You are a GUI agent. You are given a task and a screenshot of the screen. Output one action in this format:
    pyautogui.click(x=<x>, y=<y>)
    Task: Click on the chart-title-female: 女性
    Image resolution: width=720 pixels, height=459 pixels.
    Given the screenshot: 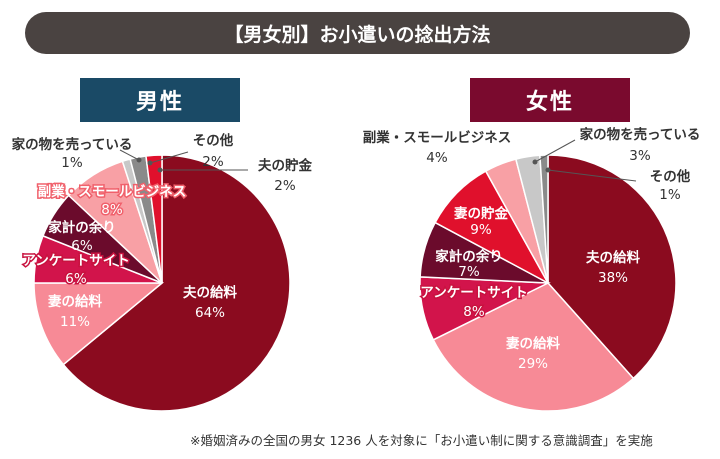 What is the action you would take?
    pyautogui.click(x=550, y=100)
    